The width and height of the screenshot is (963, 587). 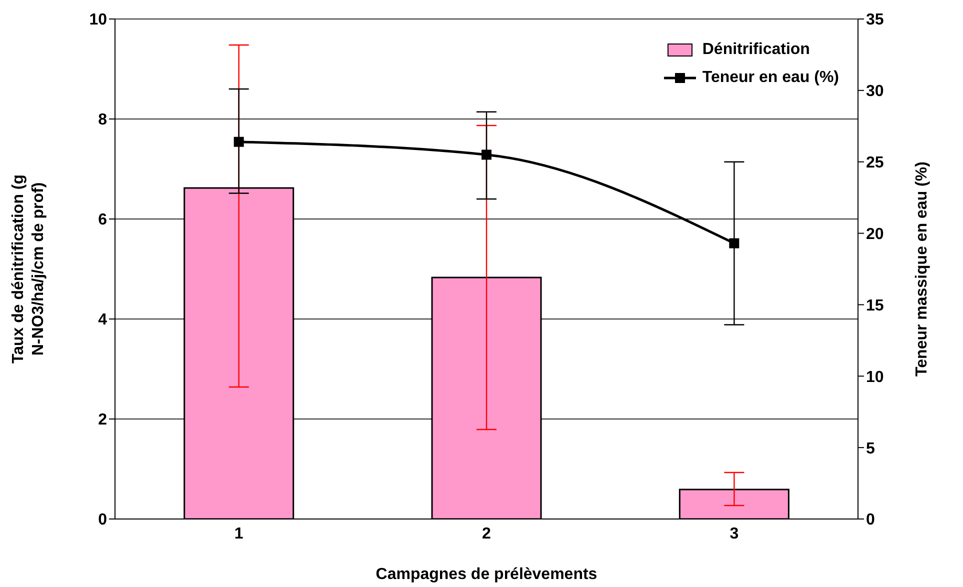 What do you see at coordinates (770, 78) in the screenshot?
I see `legend-label: Teneur en eau (%)` at bounding box center [770, 78].